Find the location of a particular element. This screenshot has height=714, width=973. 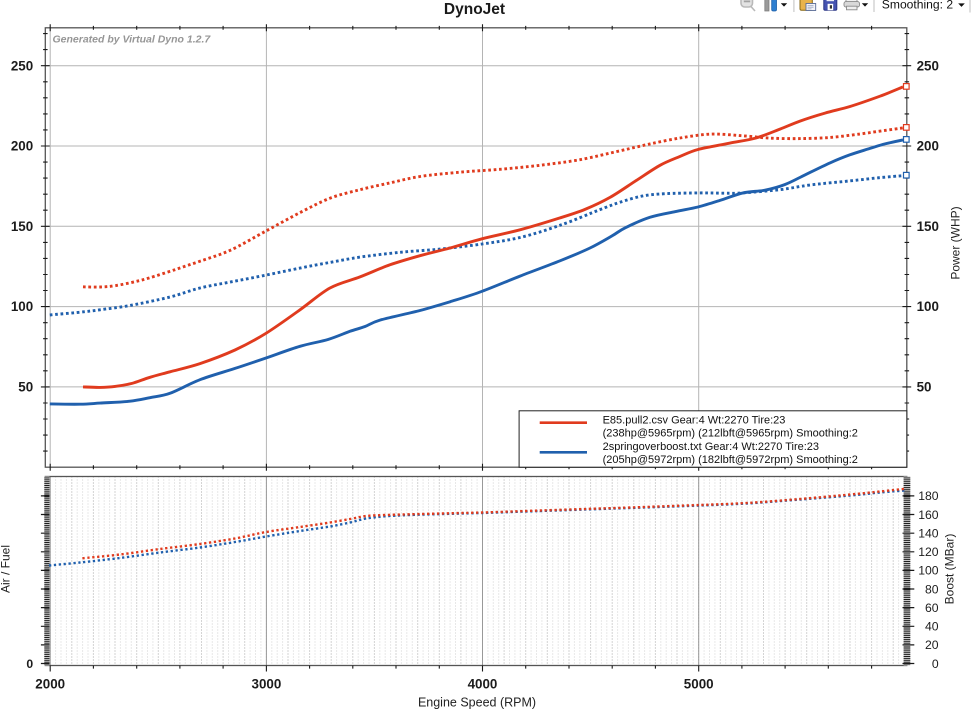

svg-text:Generated by Virtual Dyno 1.2.: Generated by Virtual Dyno 1.2.7 is located at coordinates (132, 40).